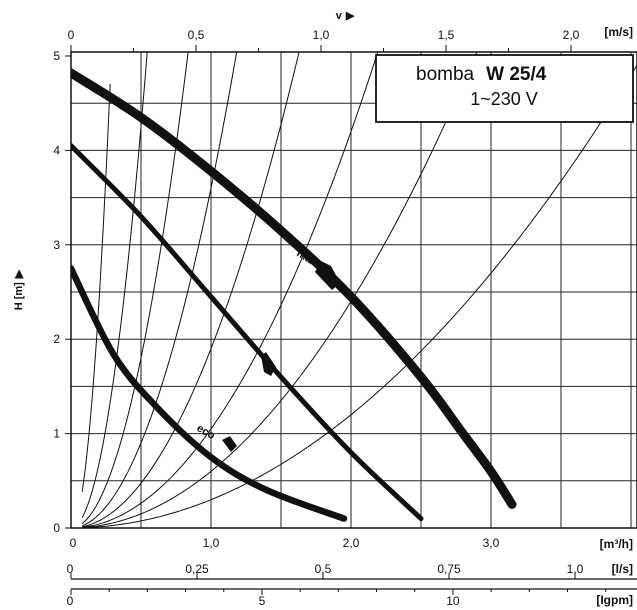  What do you see at coordinates (285, 543) in the screenshot?
I see `x-axis-ticks: 0 1,0 2,0 3,0` at bounding box center [285, 543].